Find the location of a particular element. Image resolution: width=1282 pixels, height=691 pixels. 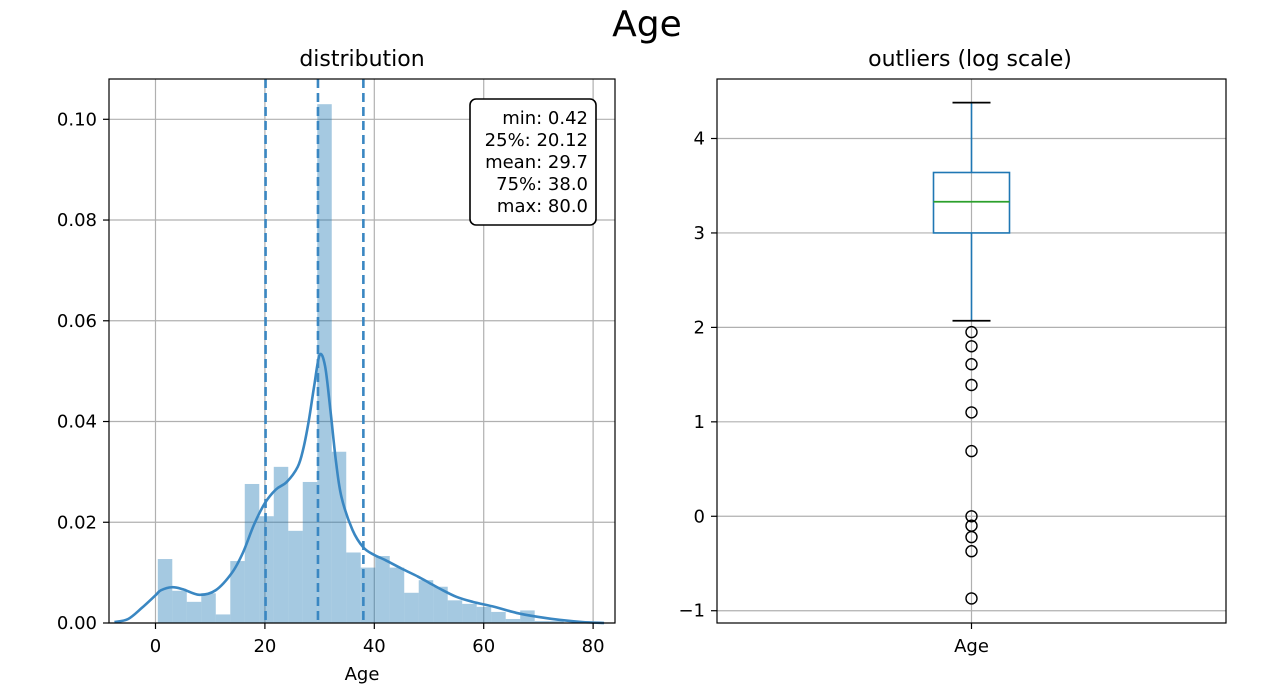

box-iqr is located at coordinates (971, 202).